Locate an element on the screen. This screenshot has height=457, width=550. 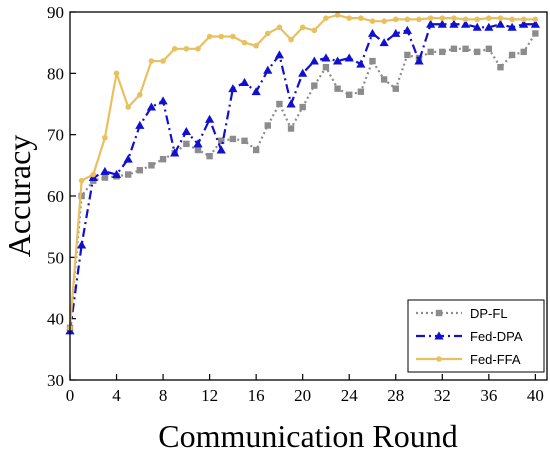
y-tick-label: 50 is located at coordinates (55, 257).